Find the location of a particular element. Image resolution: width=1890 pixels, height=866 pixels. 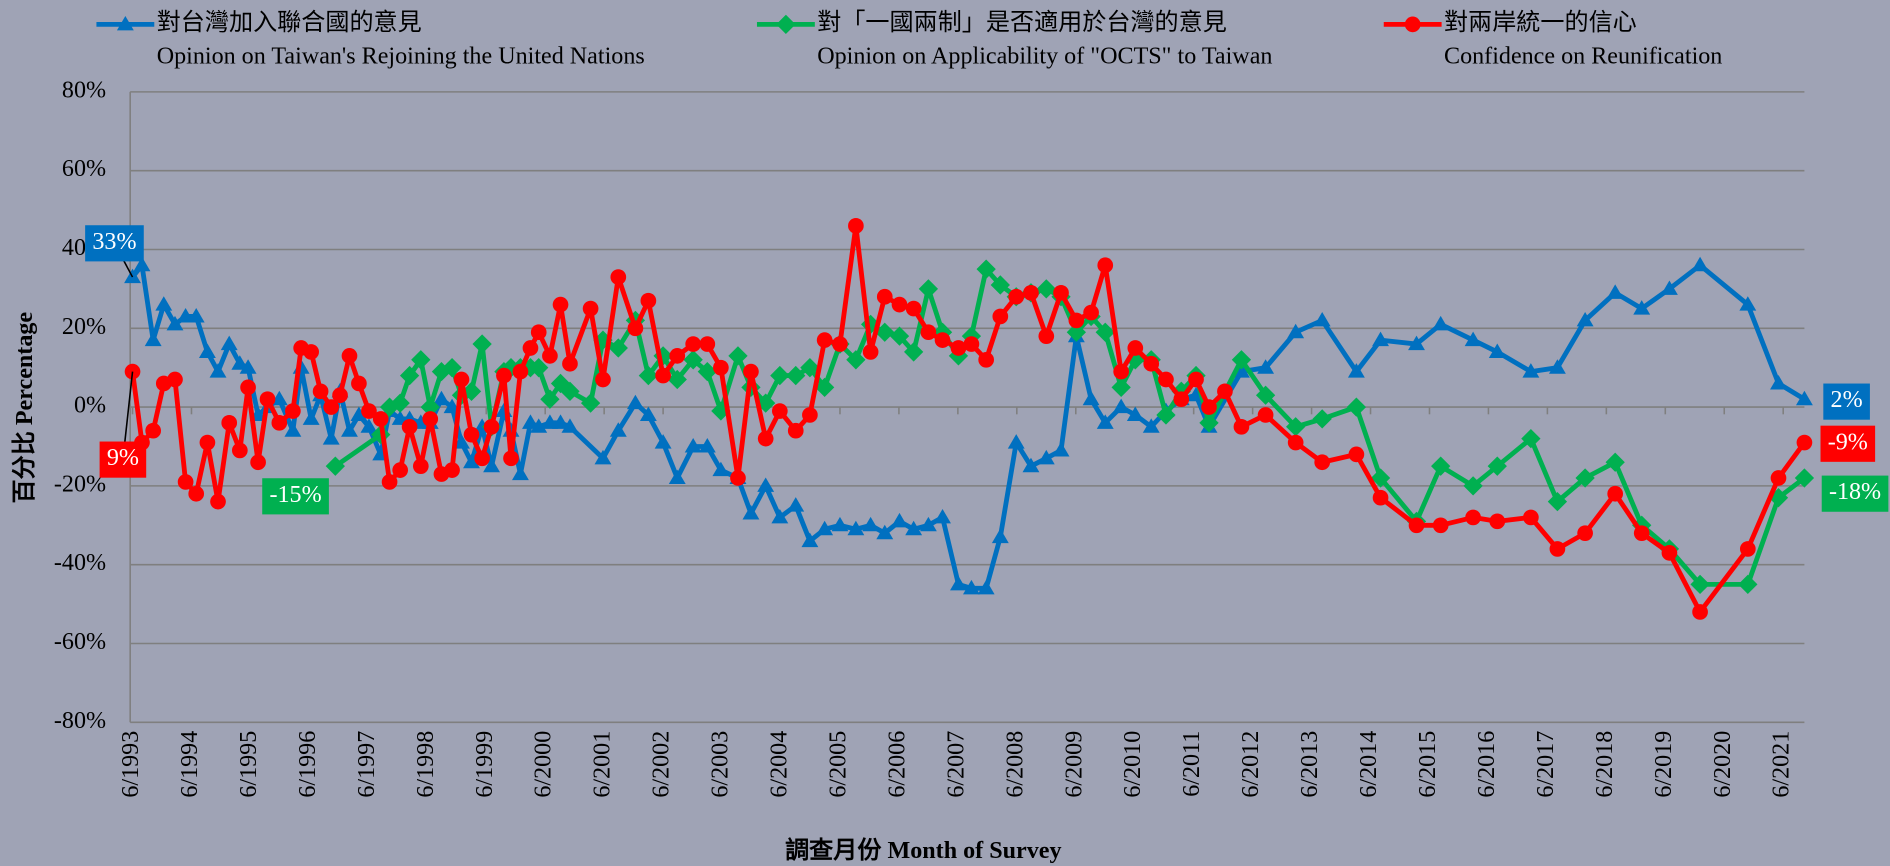

x-tick-label: 6/2006 is located at coordinates (897, 764).